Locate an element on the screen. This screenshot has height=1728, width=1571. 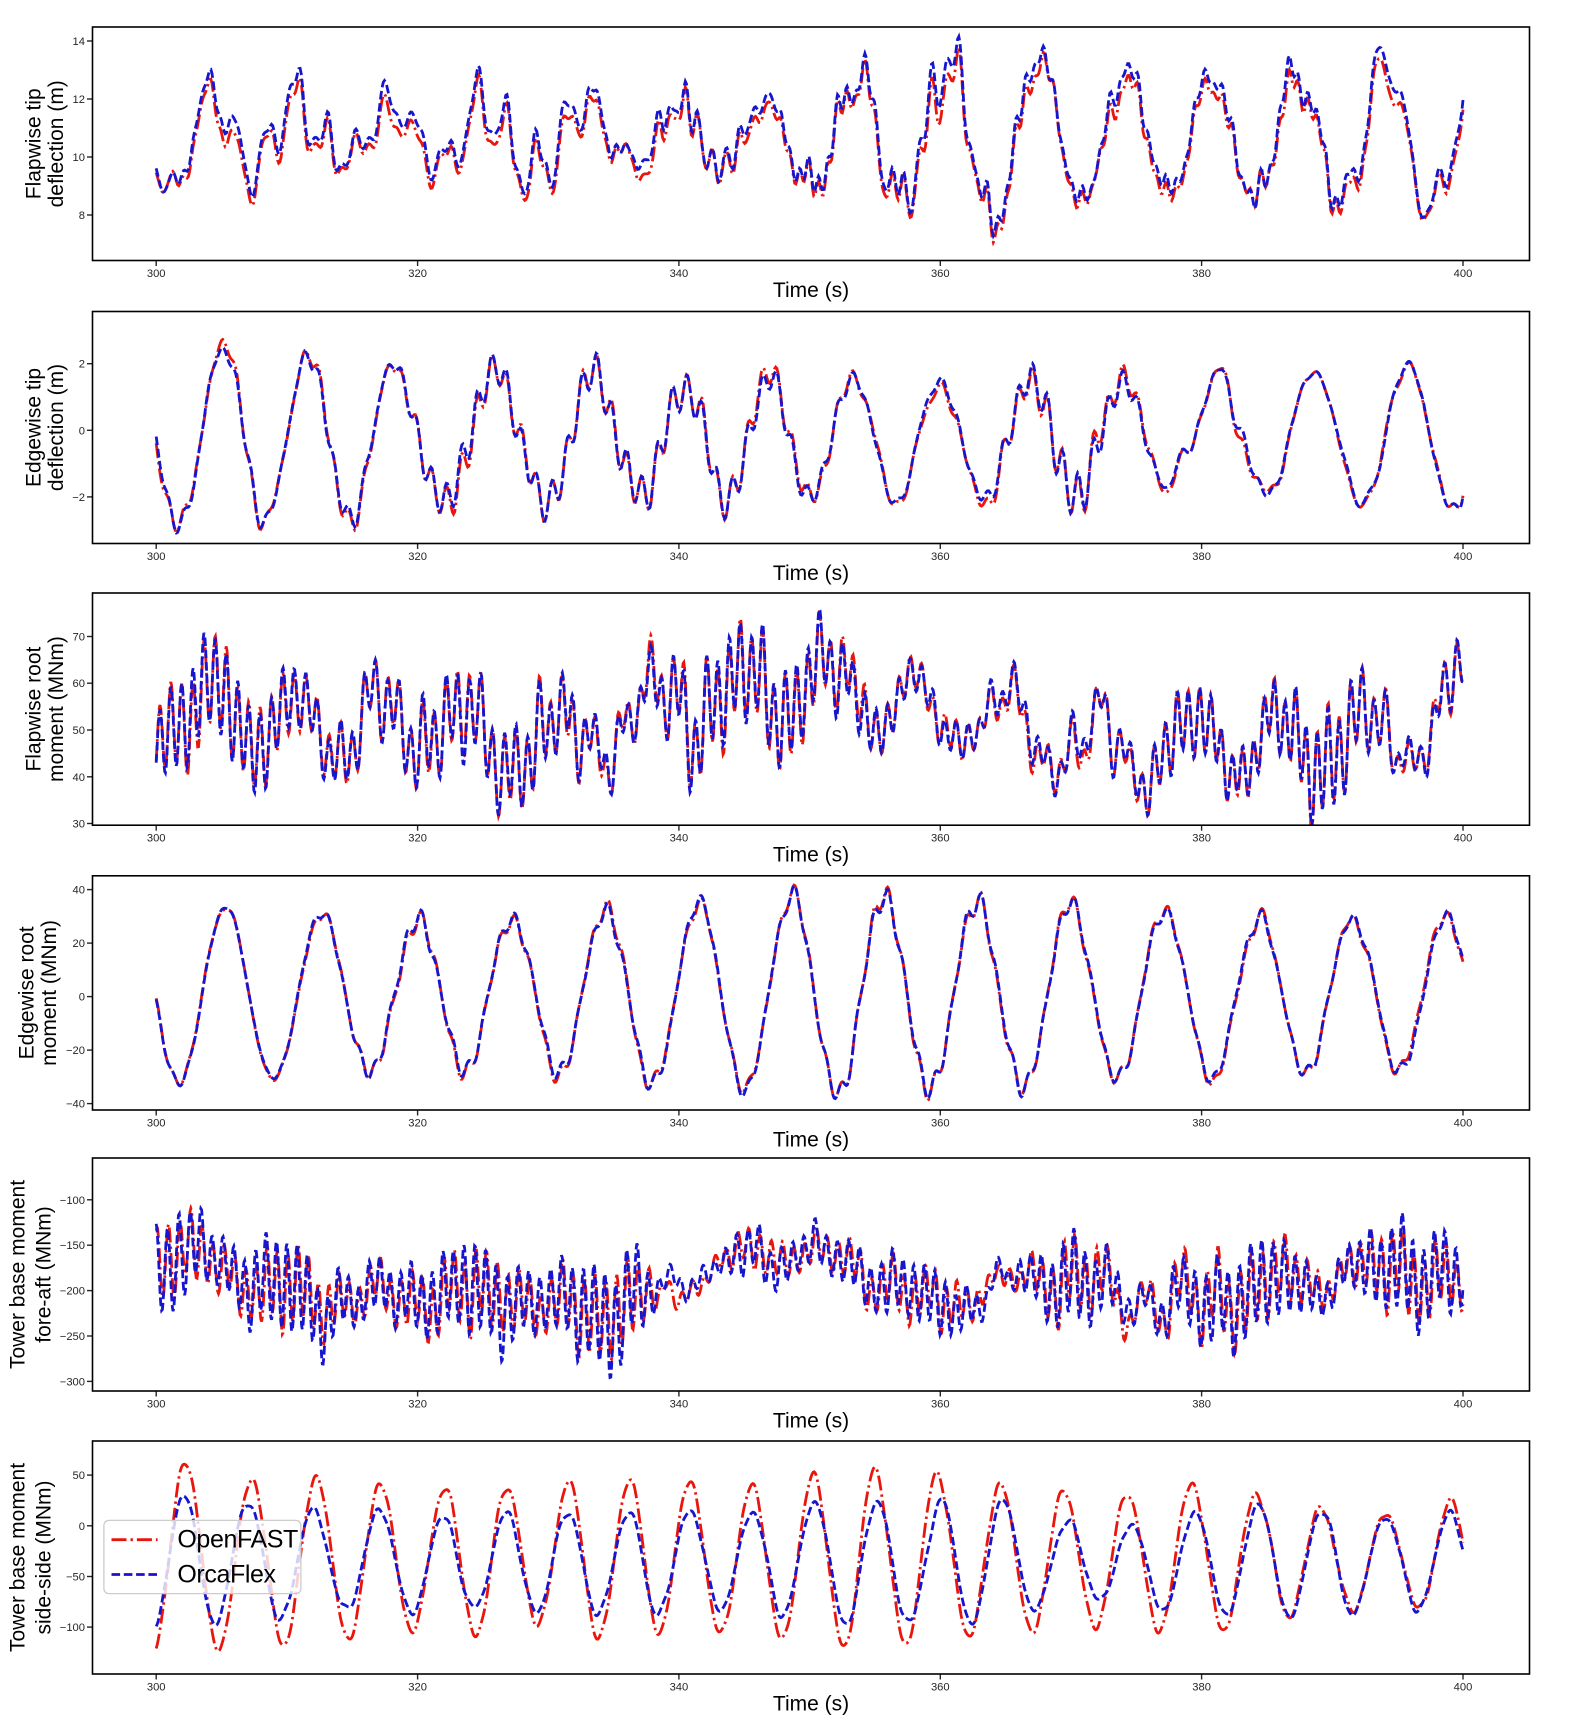
svg-text: 14 is located at coordinates (79, 42).